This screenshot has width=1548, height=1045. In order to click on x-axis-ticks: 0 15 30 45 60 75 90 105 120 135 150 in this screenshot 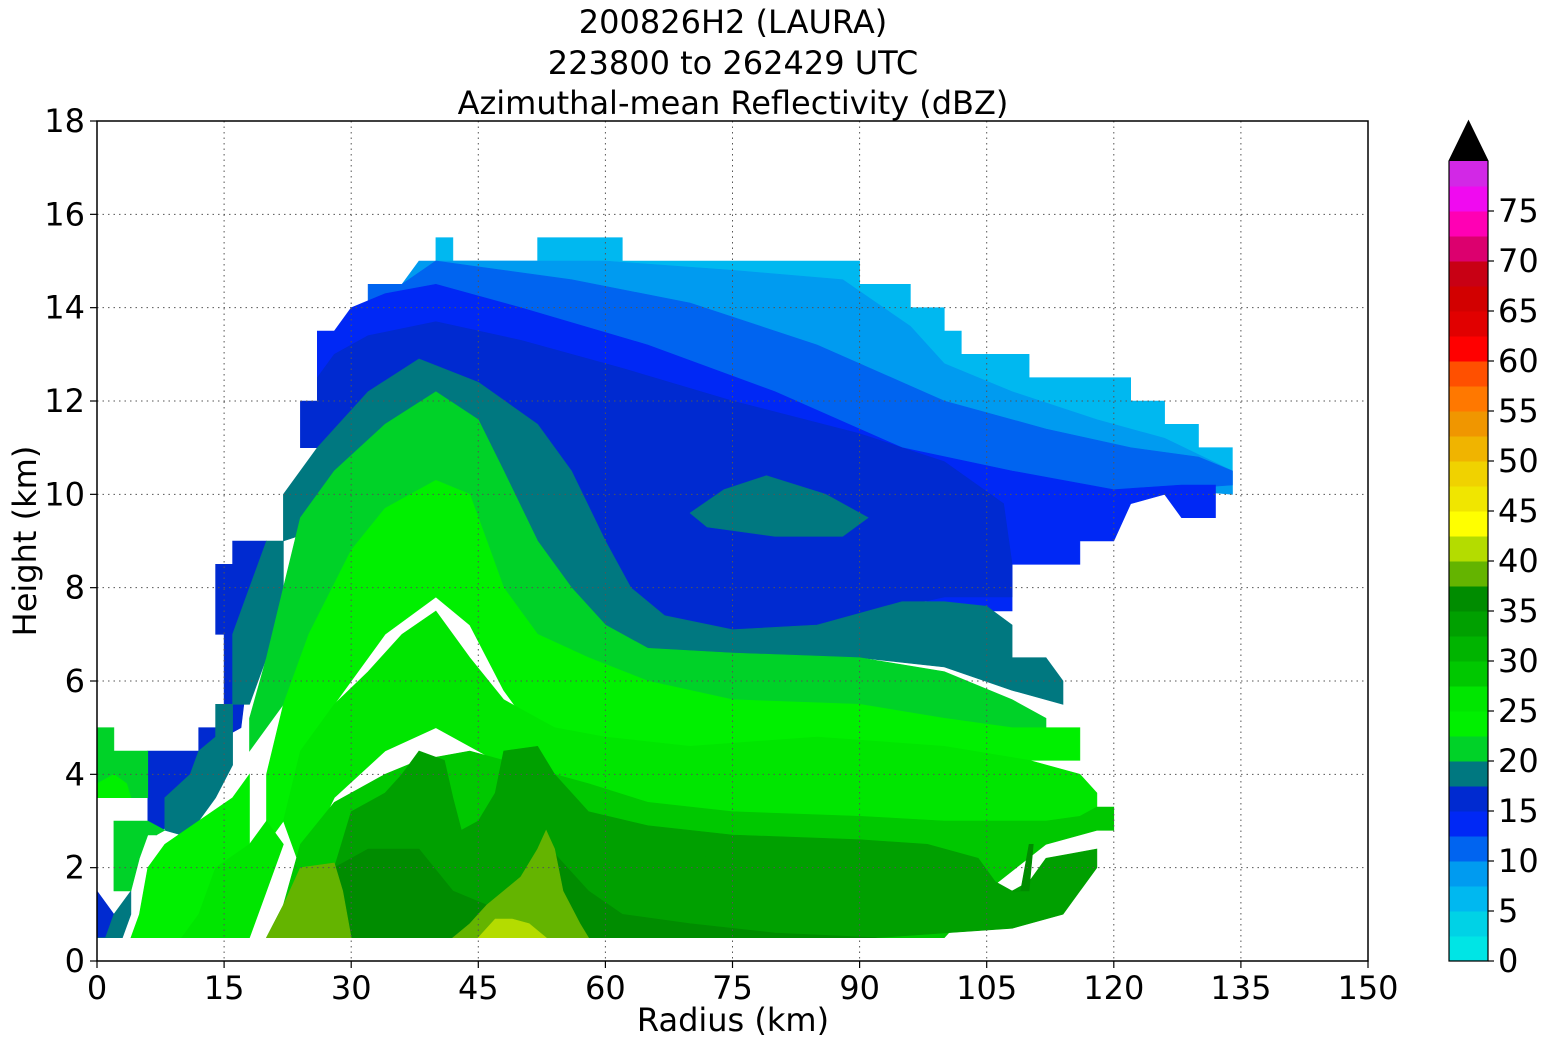, I will do `click(743, 984)`.